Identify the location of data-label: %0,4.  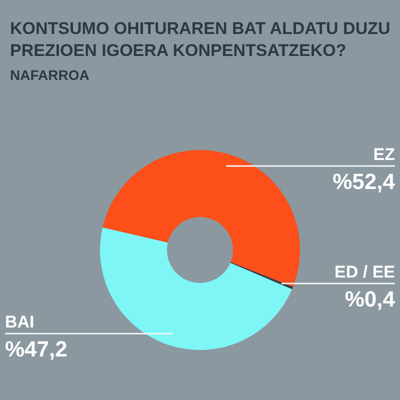
(370, 299).